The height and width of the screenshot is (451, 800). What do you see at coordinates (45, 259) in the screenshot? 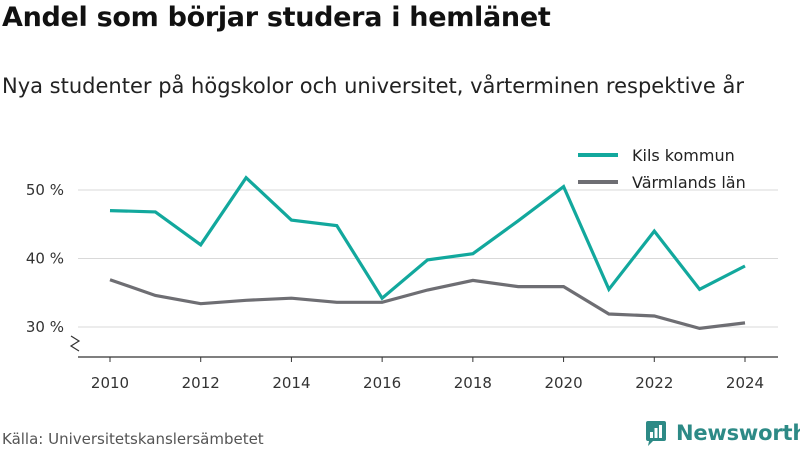
I see `y-tick-label: 40 %` at bounding box center [45, 259].